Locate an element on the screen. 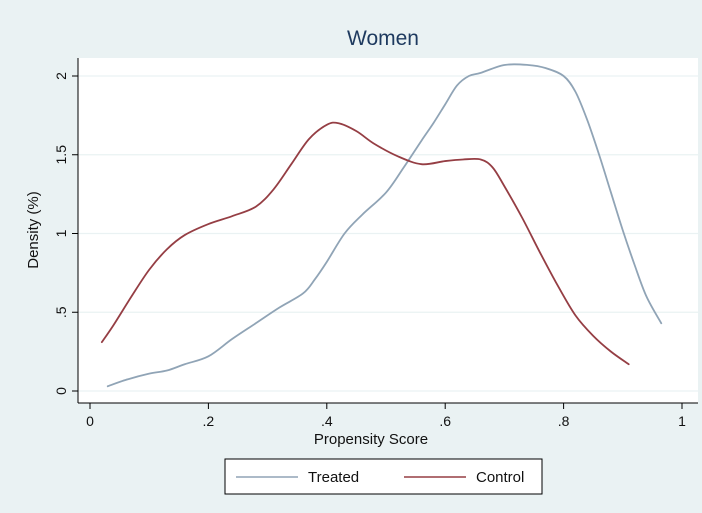 The image size is (702, 513). y-axis-ticks: 0 .5 1 1.5 2 is located at coordinates (65, 233).